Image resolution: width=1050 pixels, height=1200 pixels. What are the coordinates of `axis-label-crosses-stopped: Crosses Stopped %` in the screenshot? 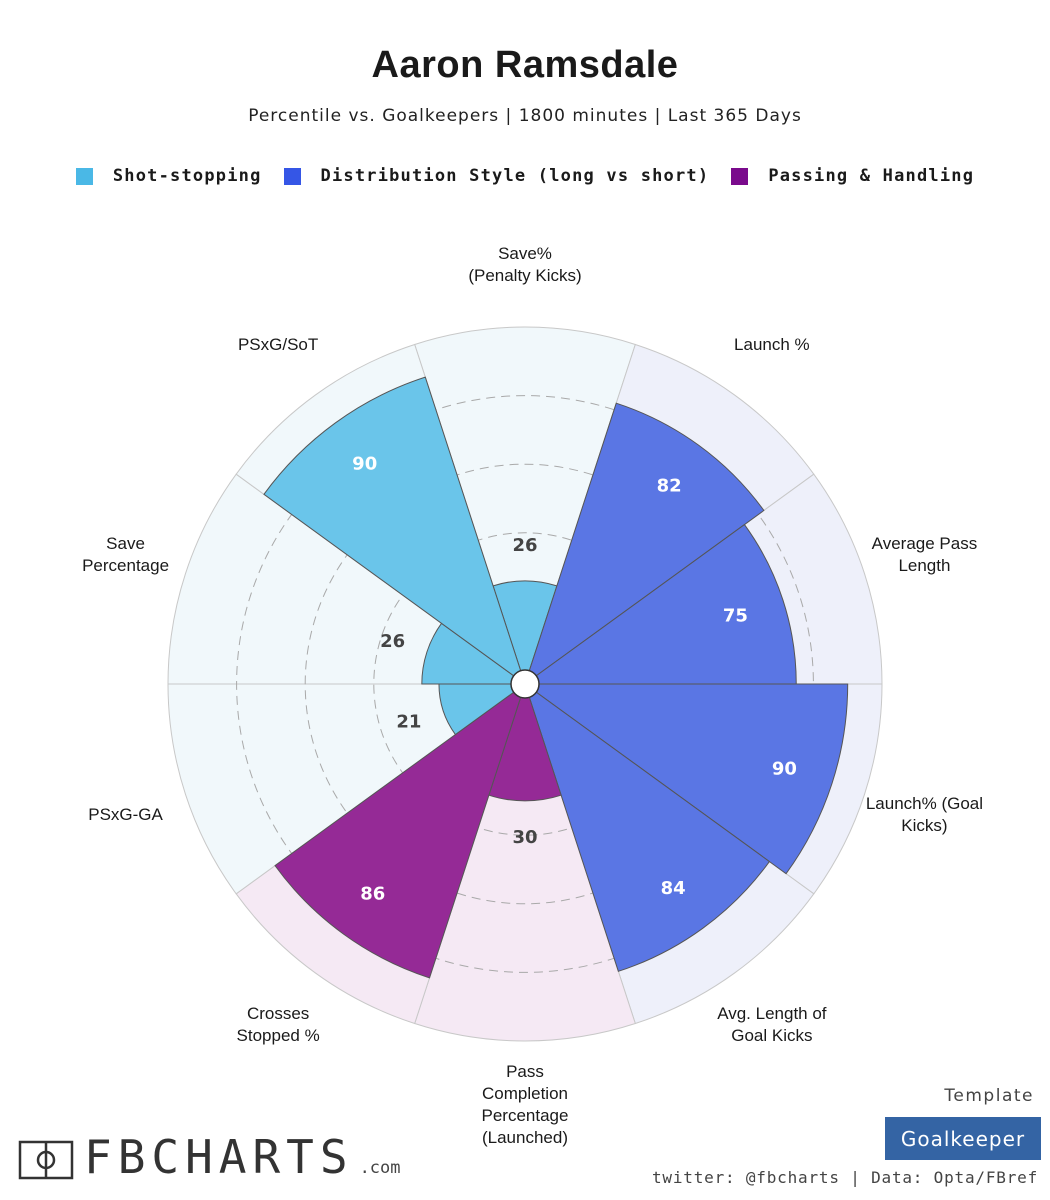 It's located at (278, 1024).